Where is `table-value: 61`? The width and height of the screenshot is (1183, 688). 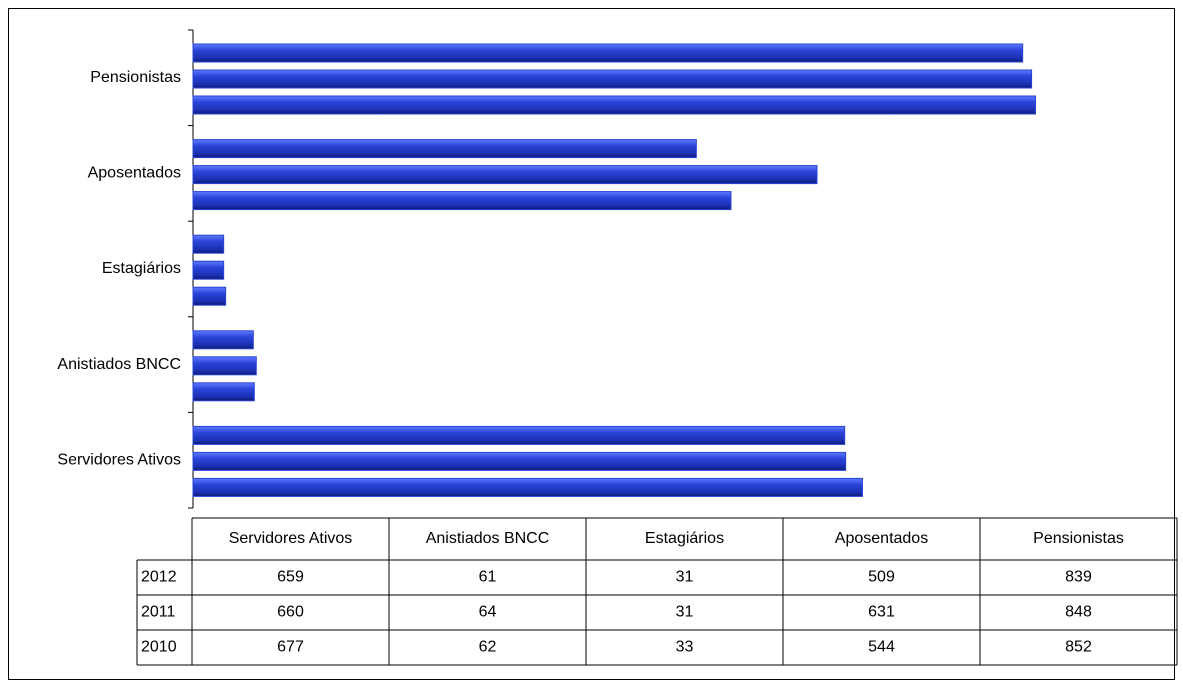
table-value: 61 is located at coordinates (488, 577).